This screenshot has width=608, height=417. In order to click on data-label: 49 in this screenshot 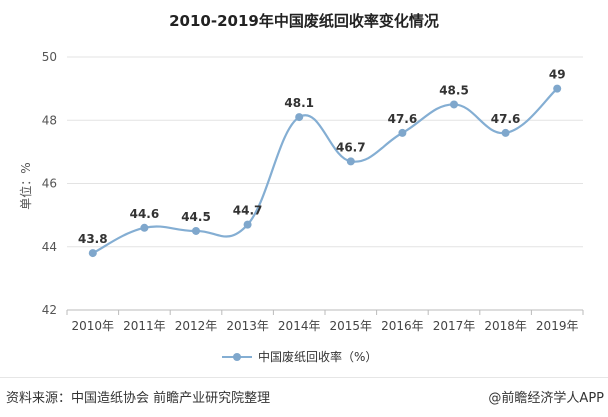, I will do `click(557, 75)`.